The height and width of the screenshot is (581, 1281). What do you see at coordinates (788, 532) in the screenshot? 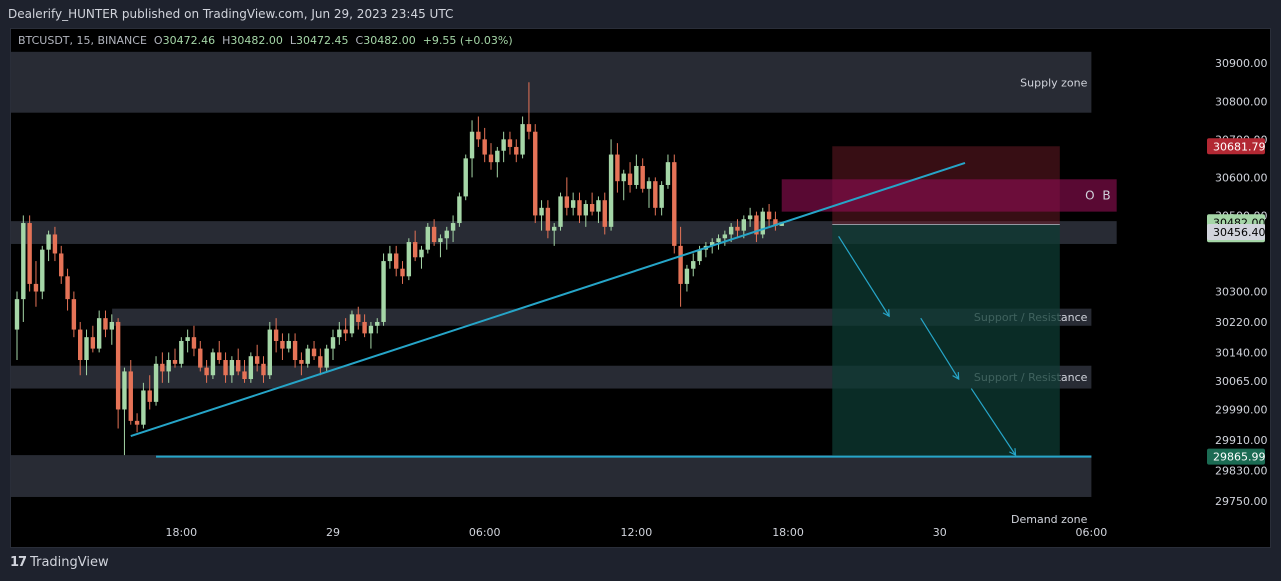
I see `x-tick-label: 18:00` at bounding box center [788, 532].